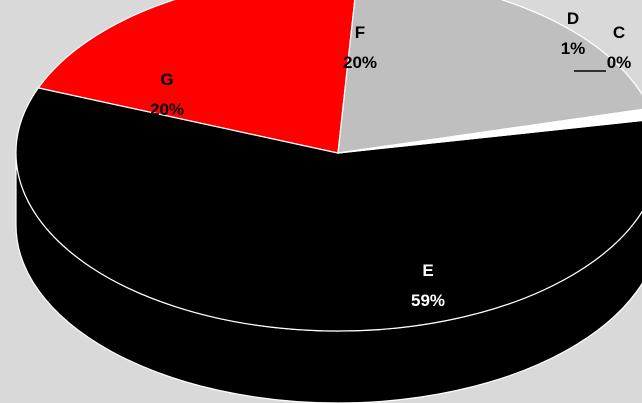  Describe the element at coordinates (619, 62) in the screenshot. I see `slice-value-label-c: 0%` at that location.